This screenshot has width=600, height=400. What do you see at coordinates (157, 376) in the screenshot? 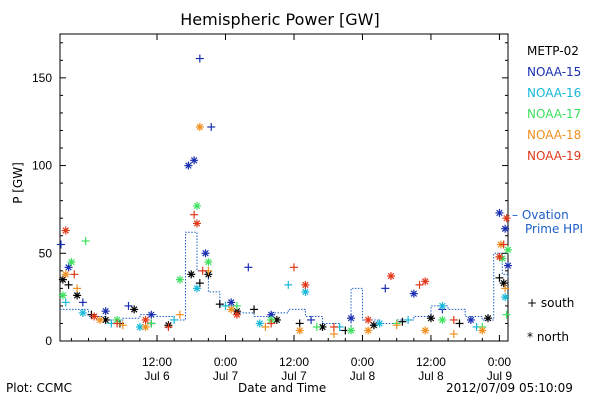
I see `x-tick-date-label: Jul 6` at bounding box center [157, 376].